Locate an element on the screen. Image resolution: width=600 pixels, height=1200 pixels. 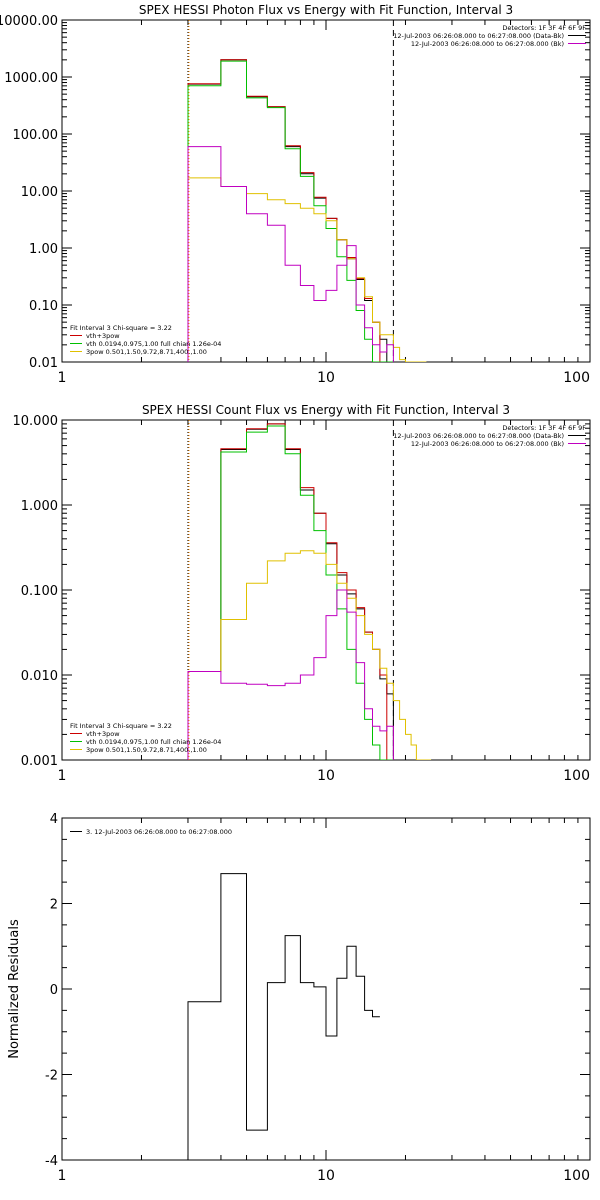
y-tick-label: 0.01 is located at coordinates (43, 363).